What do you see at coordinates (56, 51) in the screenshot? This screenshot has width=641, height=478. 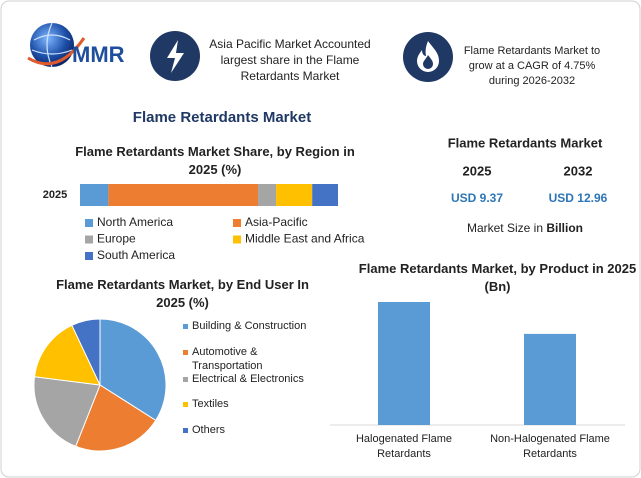 I see `logo-swoosh` at bounding box center [56, 51].